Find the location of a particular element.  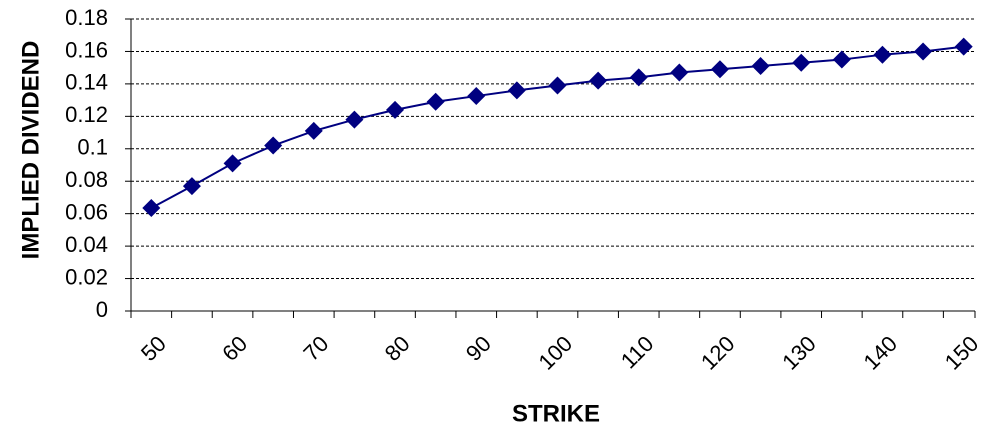

x-tick-label: 110 is located at coordinates (637, 352).